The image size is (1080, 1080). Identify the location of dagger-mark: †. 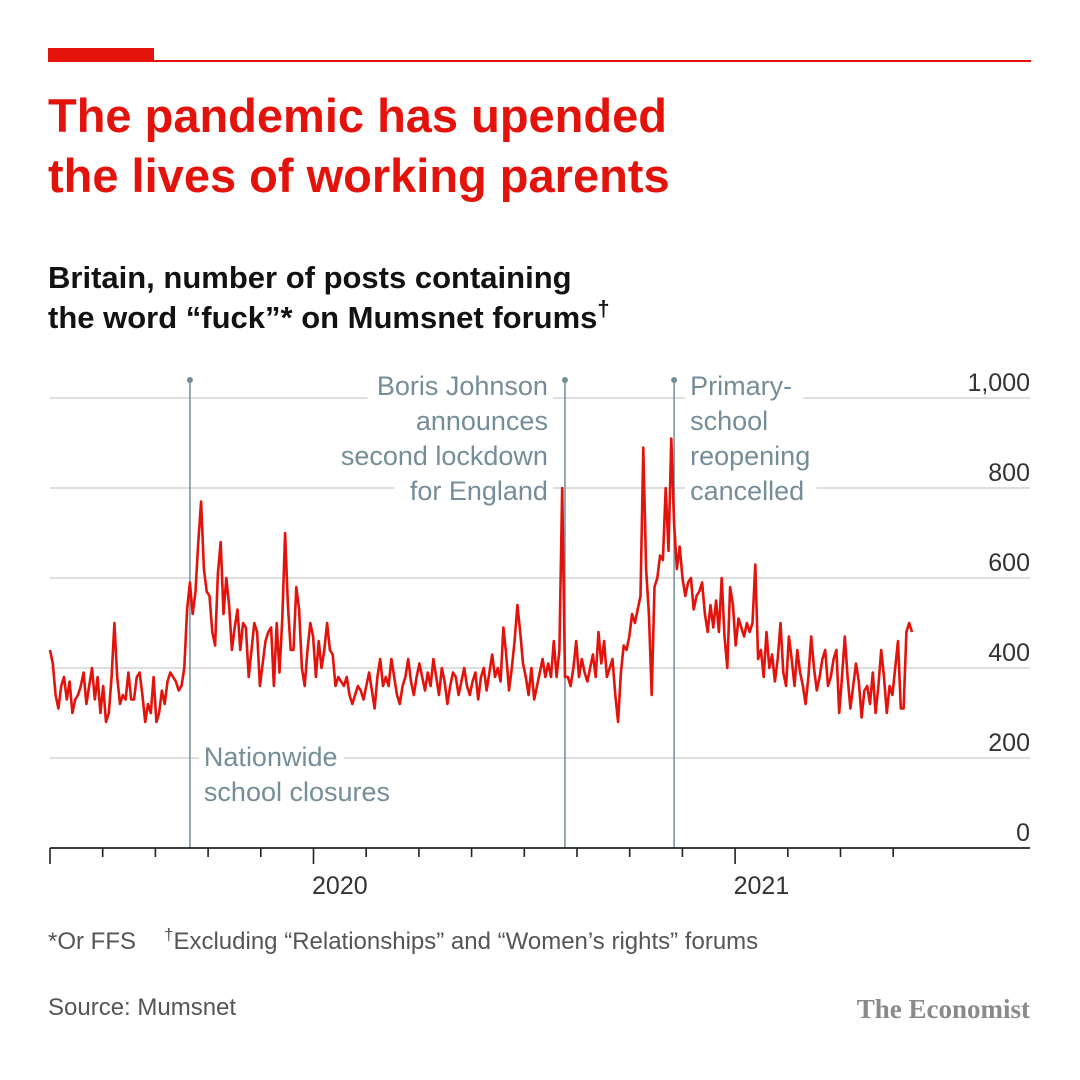
(603, 308).